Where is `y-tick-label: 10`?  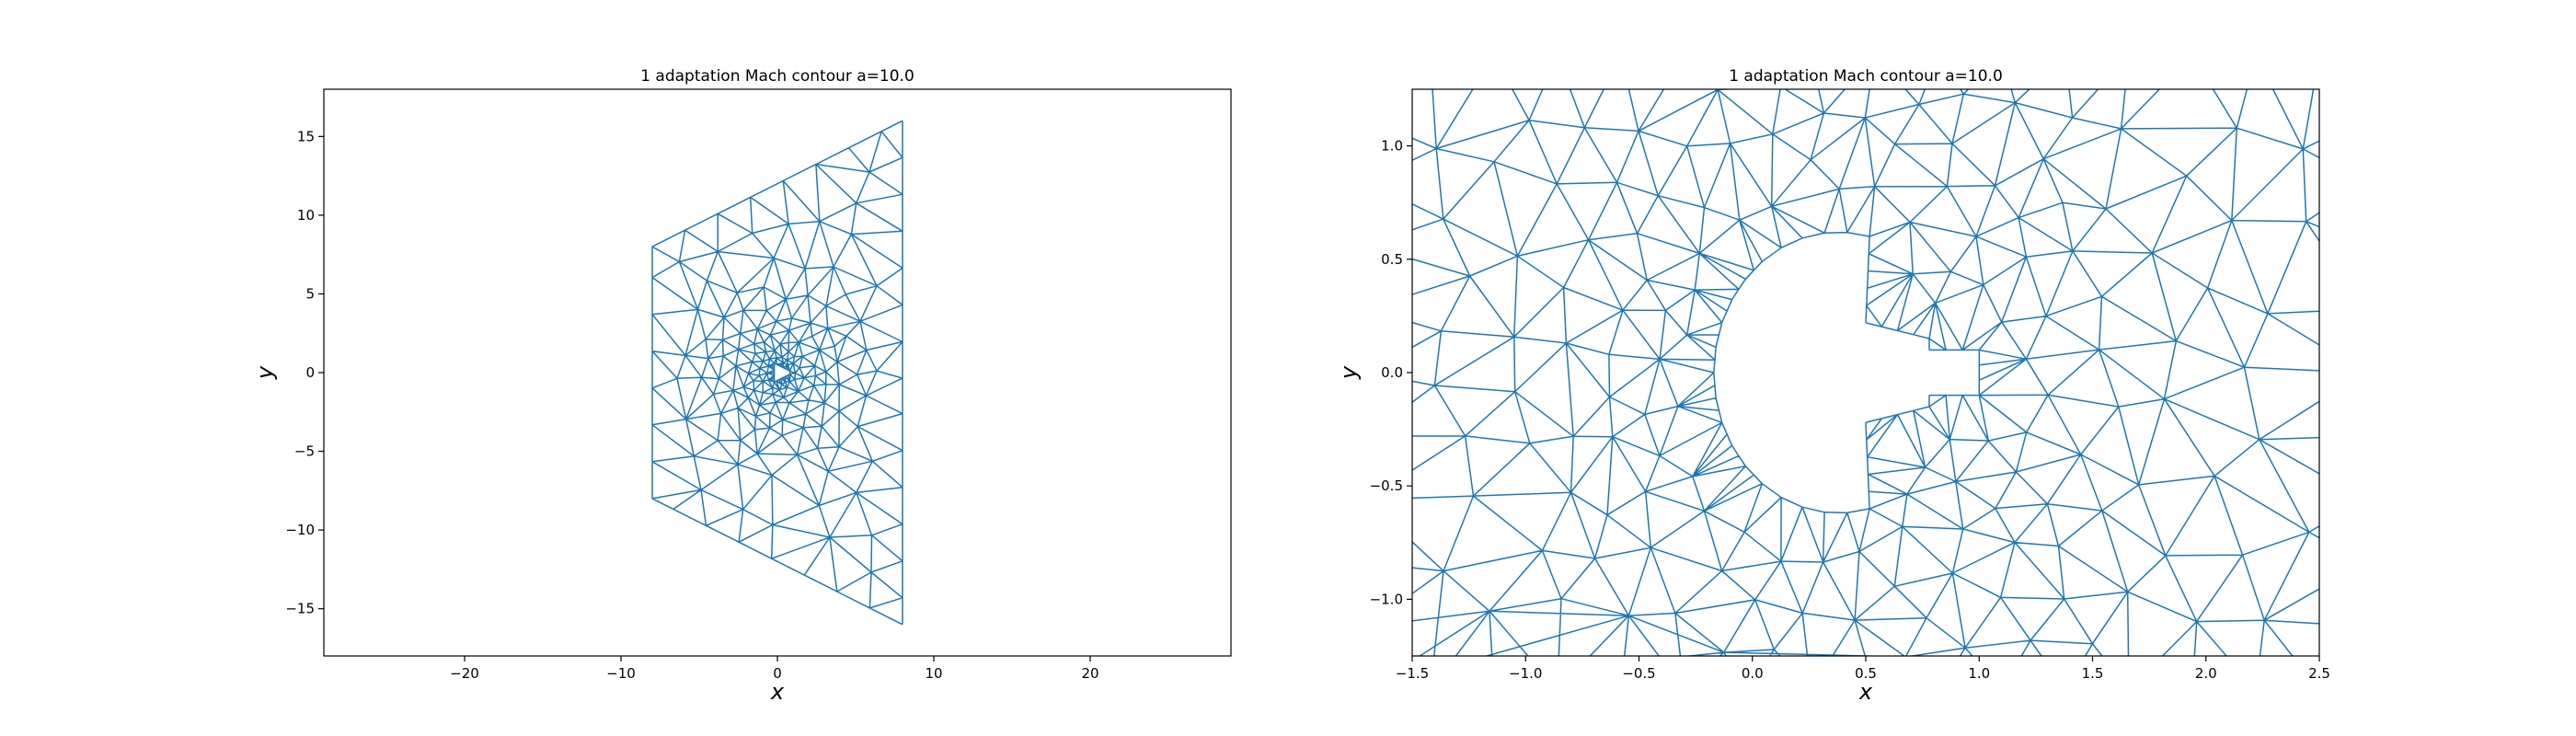 y-tick-label: 10 is located at coordinates (306, 215).